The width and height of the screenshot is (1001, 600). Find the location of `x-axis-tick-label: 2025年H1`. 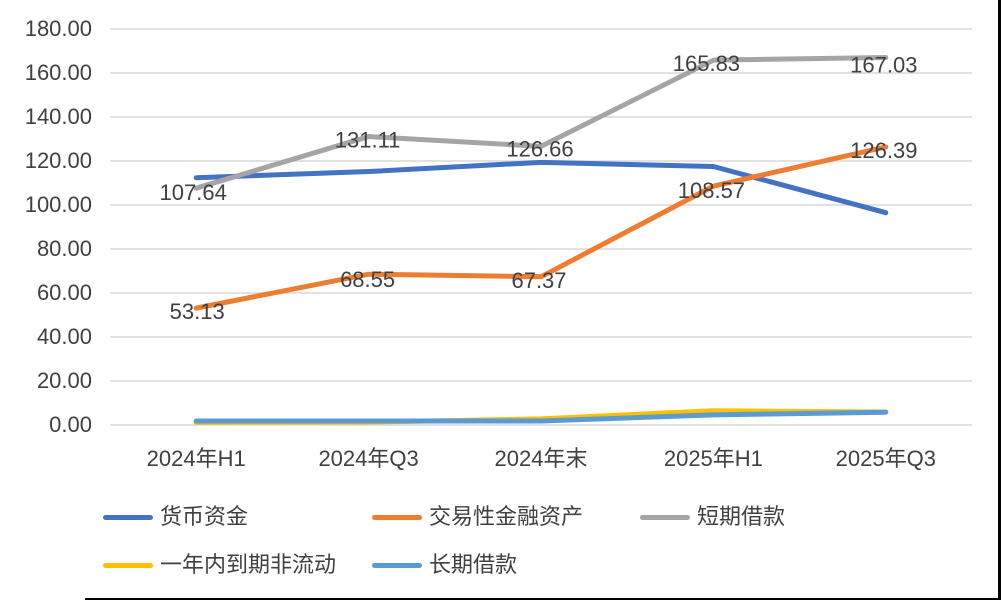

x-axis-tick-label: 2025年H1 is located at coordinates (713, 458).